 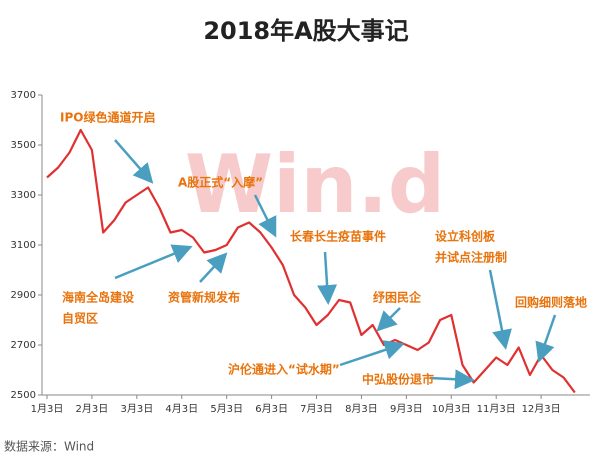 What do you see at coordinates (23, 95) in the screenshot?
I see `y-tick-label: 3700` at bounding box center [23, 95].